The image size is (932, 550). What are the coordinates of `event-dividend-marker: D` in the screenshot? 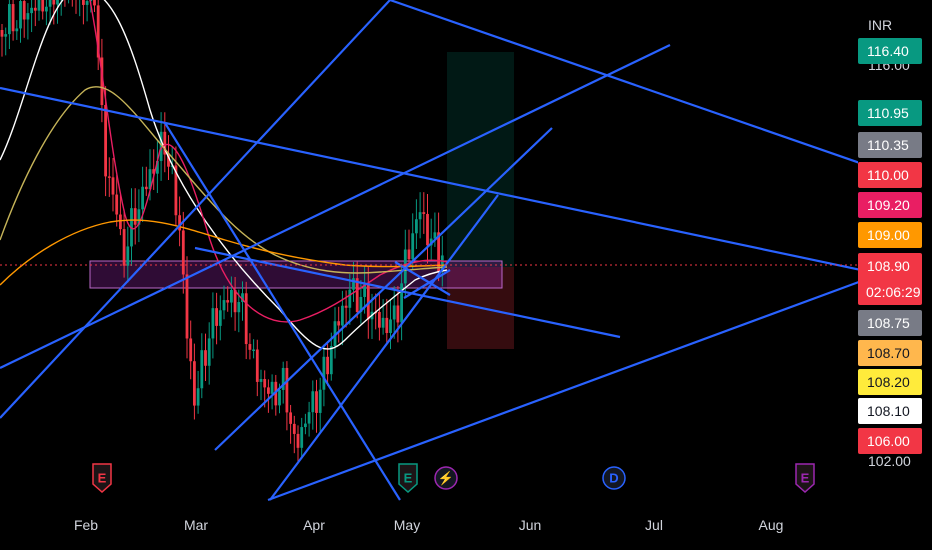 It's located at (614, 478).